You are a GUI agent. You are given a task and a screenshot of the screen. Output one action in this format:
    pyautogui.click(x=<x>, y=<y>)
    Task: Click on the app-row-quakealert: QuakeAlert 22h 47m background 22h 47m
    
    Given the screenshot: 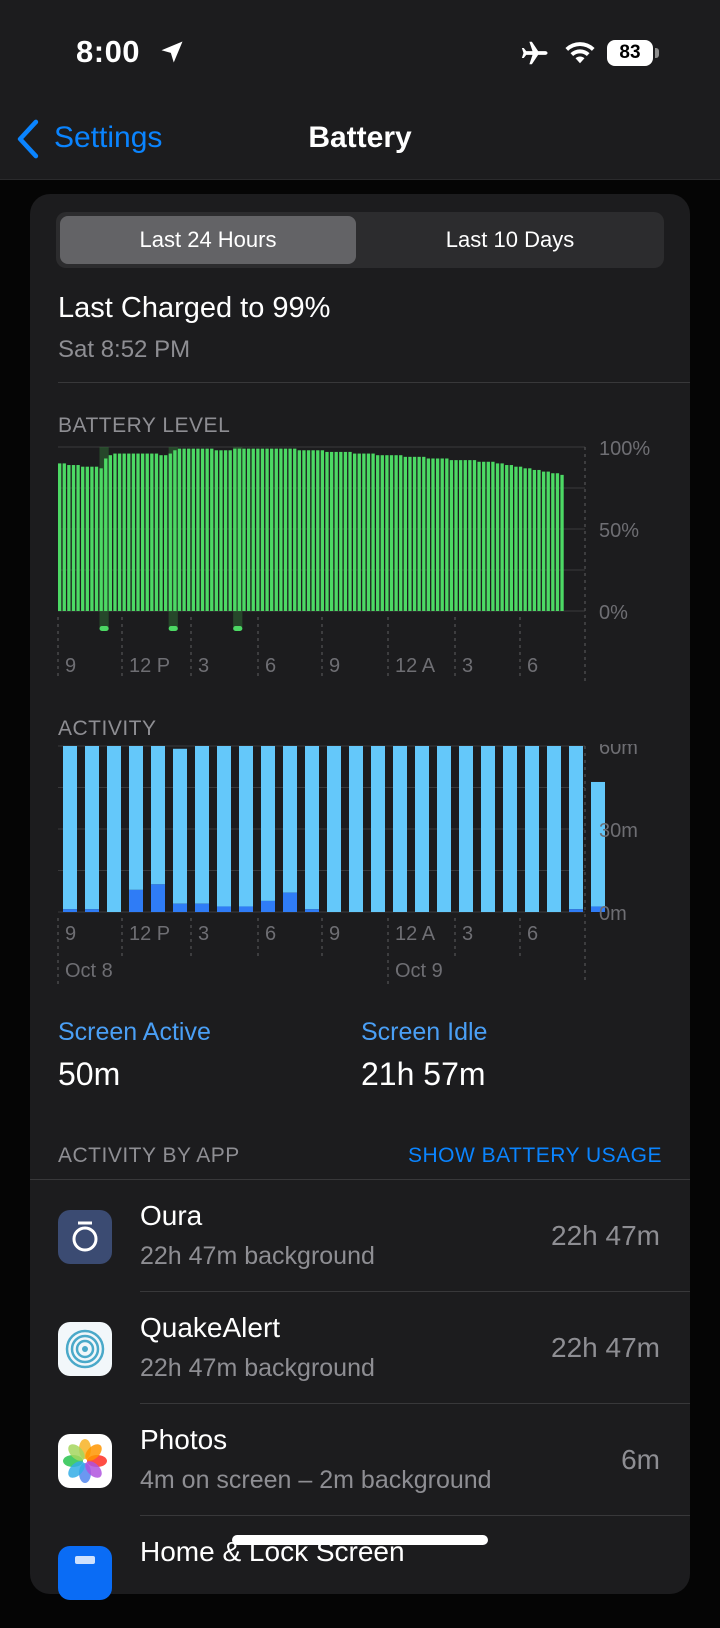 What is the action you would take?
    pyautogui.click(x=360, y=1348)
    